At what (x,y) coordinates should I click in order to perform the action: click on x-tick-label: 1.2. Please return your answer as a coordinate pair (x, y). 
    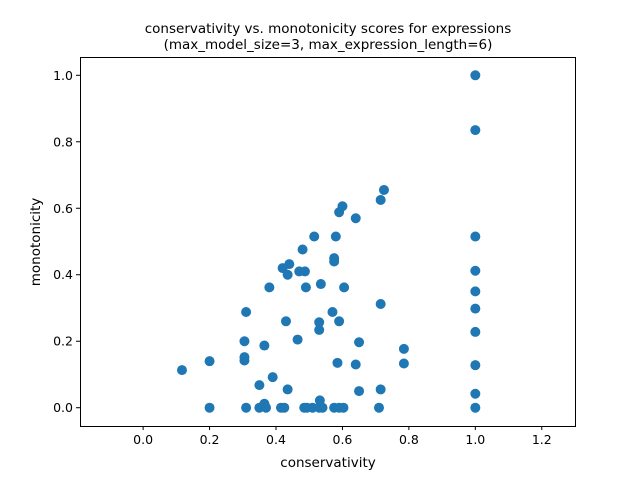
    Looking at the image, I should click on (542, 439).